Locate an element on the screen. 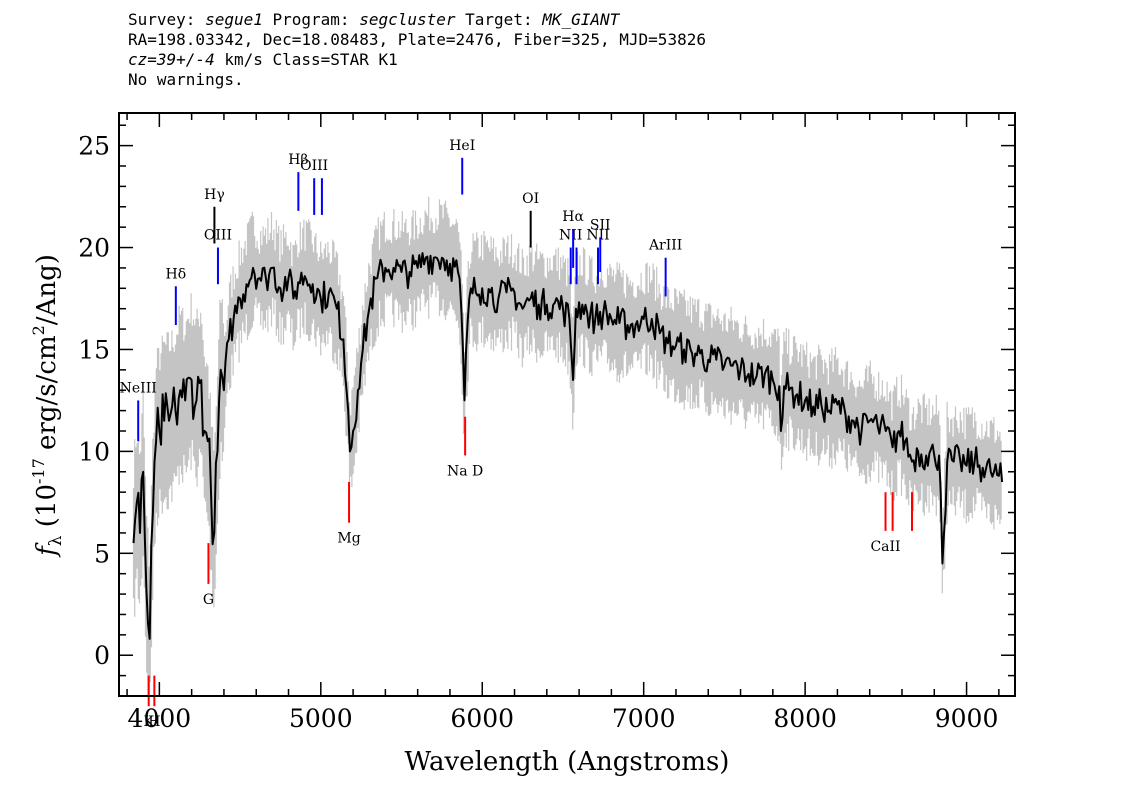  line-marker-label: CaII is located at coordinates (885, 547).